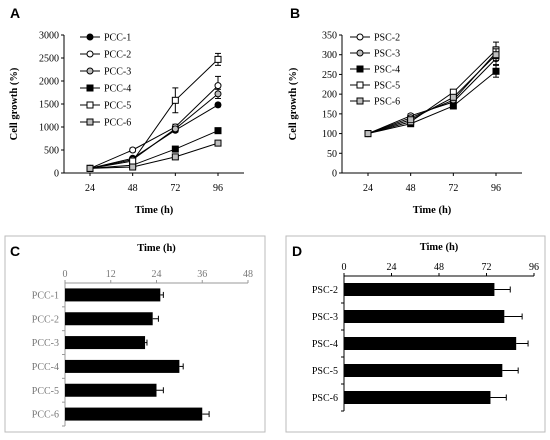  I want to click on legend-entry: PCC-2, so click(117, 55).